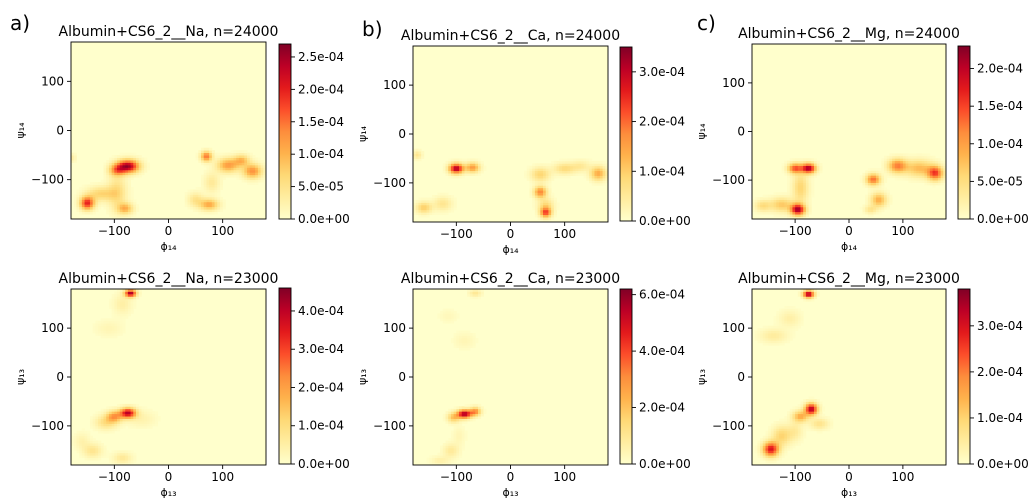  Describe the element at coordinates (511, 477) in the screenshot. I see `x-tick-label: 0` at that location.